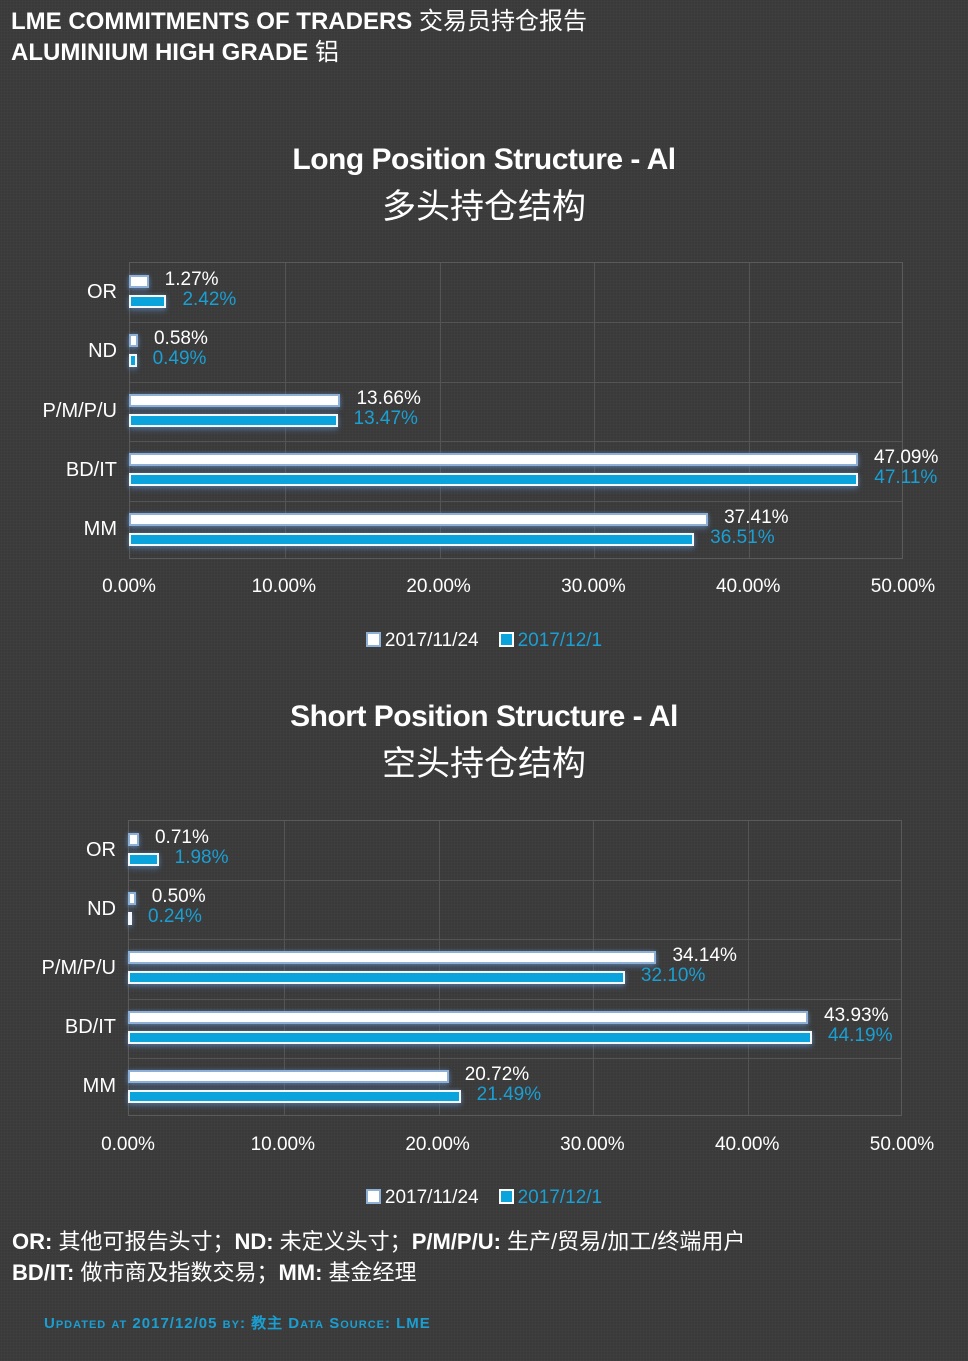 The height and width of the screenshot is (1361, 968). Describe the element at coordinates (160, 52) in the screenshot. I see `metal-name-en: ALUMINIUM HIGH GRADE` at that location.